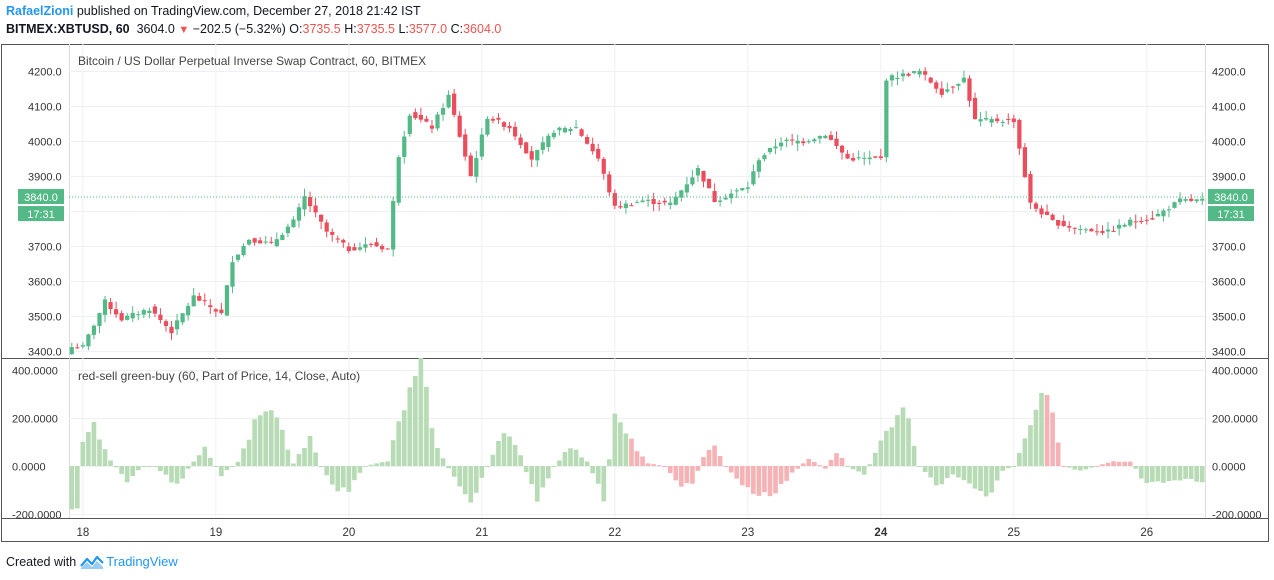 This screenshot has width=1274, height=580. I want to click on close-label: C:, so click(457, 29).